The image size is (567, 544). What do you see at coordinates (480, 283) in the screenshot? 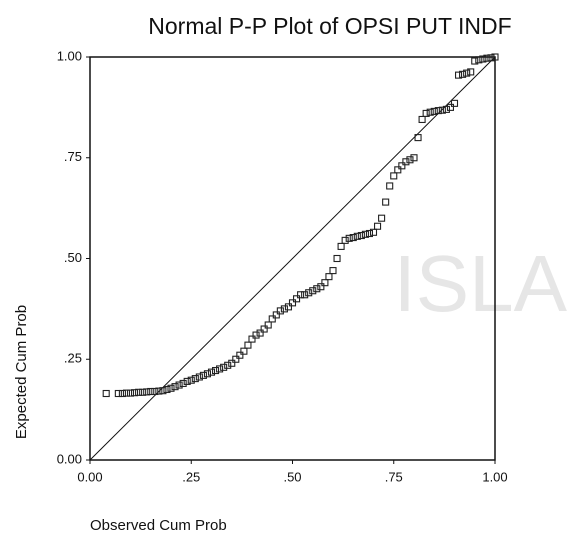
I see `watermark: ISLA` at bounding box center [480, 283].